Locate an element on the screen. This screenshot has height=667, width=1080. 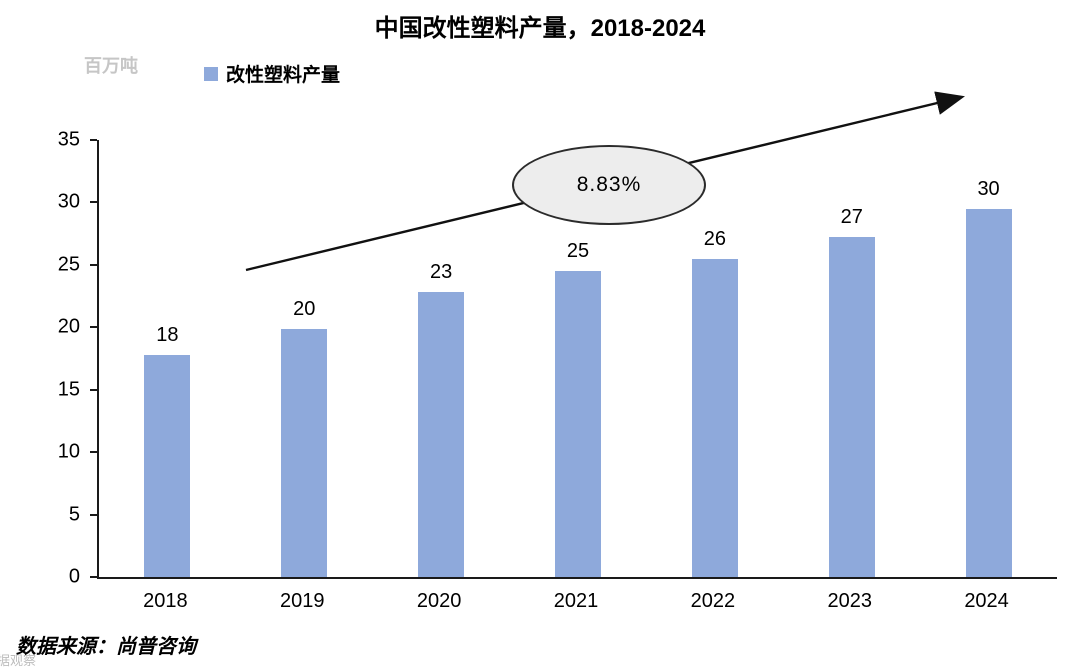
legend-swatch is located at coordinates (211, 73).